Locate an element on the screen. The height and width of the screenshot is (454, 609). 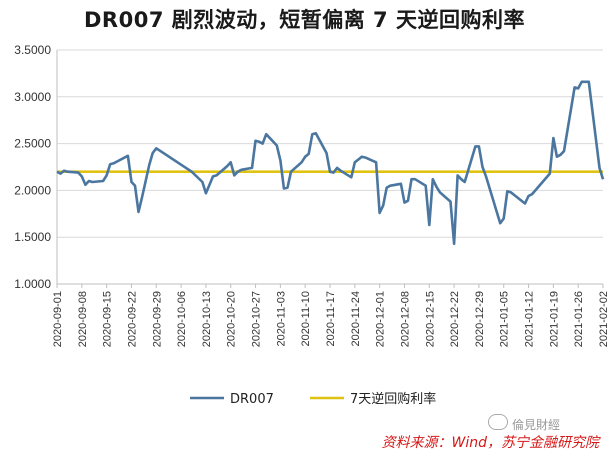
x-tick-label: 2020-12-22 is located at coordinates (455, 319).